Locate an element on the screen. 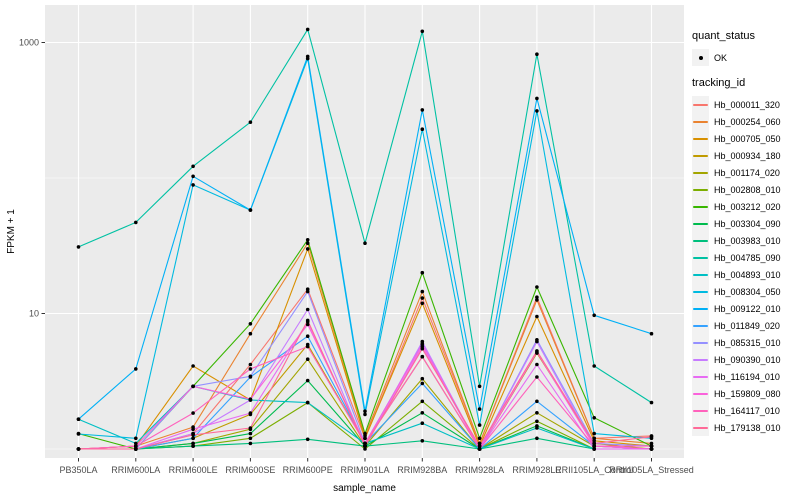 This screenshot has width=800, height=500. svg-text: RRIM600LE is located at coordinates (193, 470).